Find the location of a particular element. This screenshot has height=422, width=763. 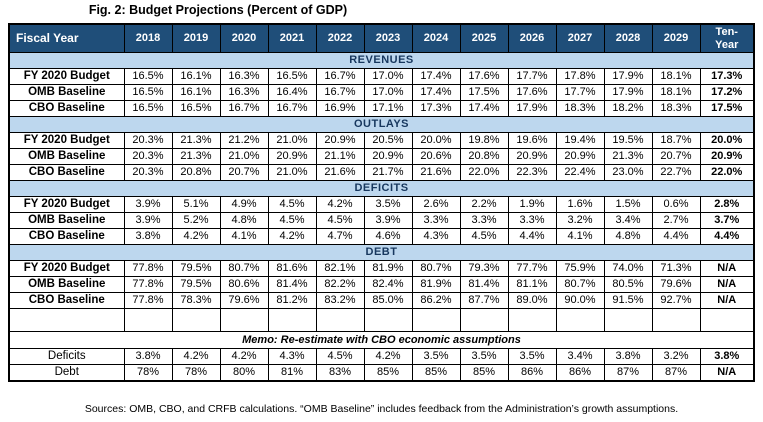

data-cell: 18.3% is located at coordinates (580, 108).